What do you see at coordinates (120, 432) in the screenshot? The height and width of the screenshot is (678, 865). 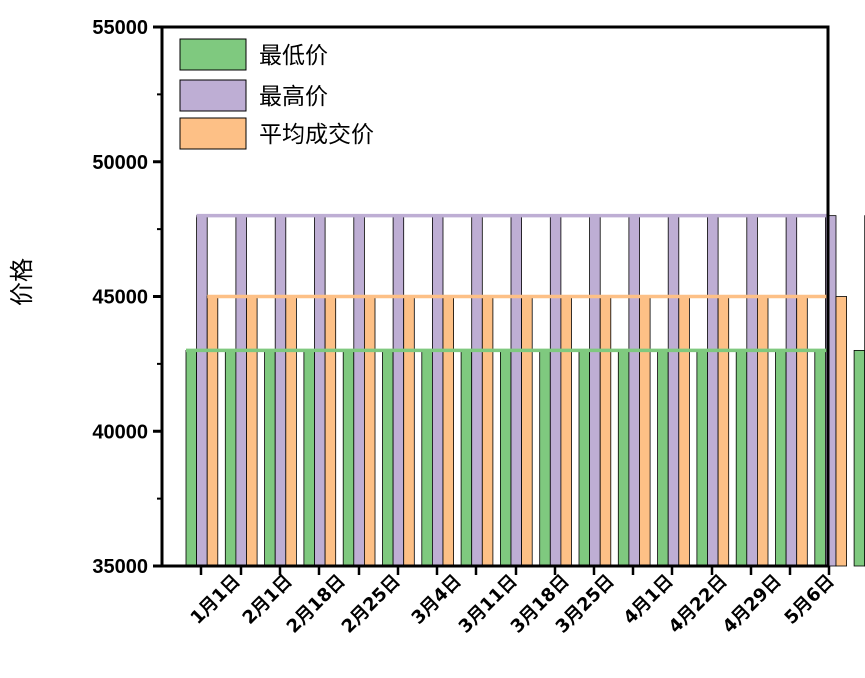 I see `y-tick-label: 40000` at bounding box center [120, 432].